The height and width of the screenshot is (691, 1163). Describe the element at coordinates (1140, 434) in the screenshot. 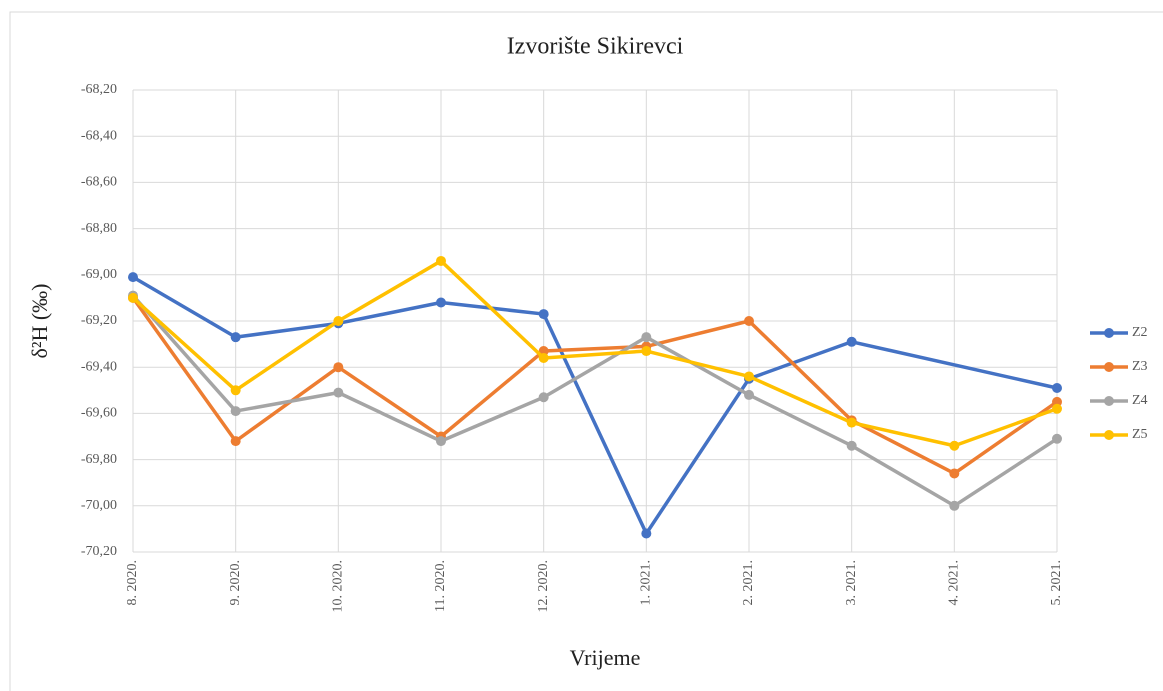

I see `legend-label: Z5` at that location.